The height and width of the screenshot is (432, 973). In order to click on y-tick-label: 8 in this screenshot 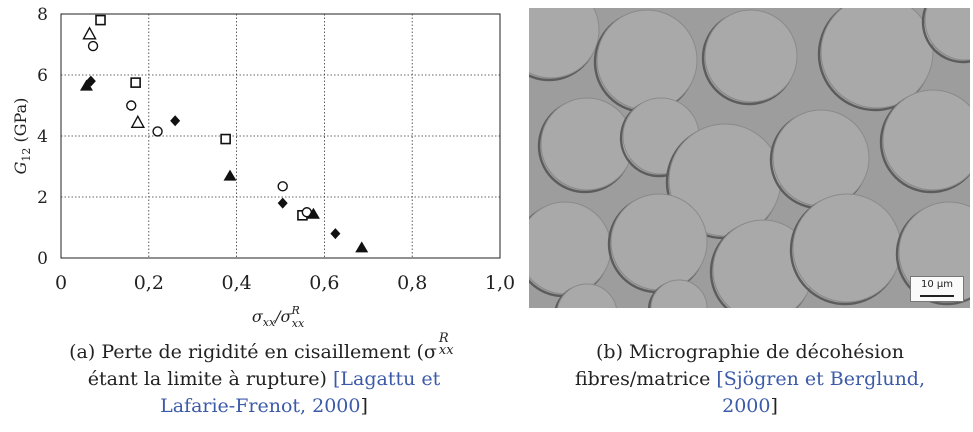, I will do `click(42, 15)`.